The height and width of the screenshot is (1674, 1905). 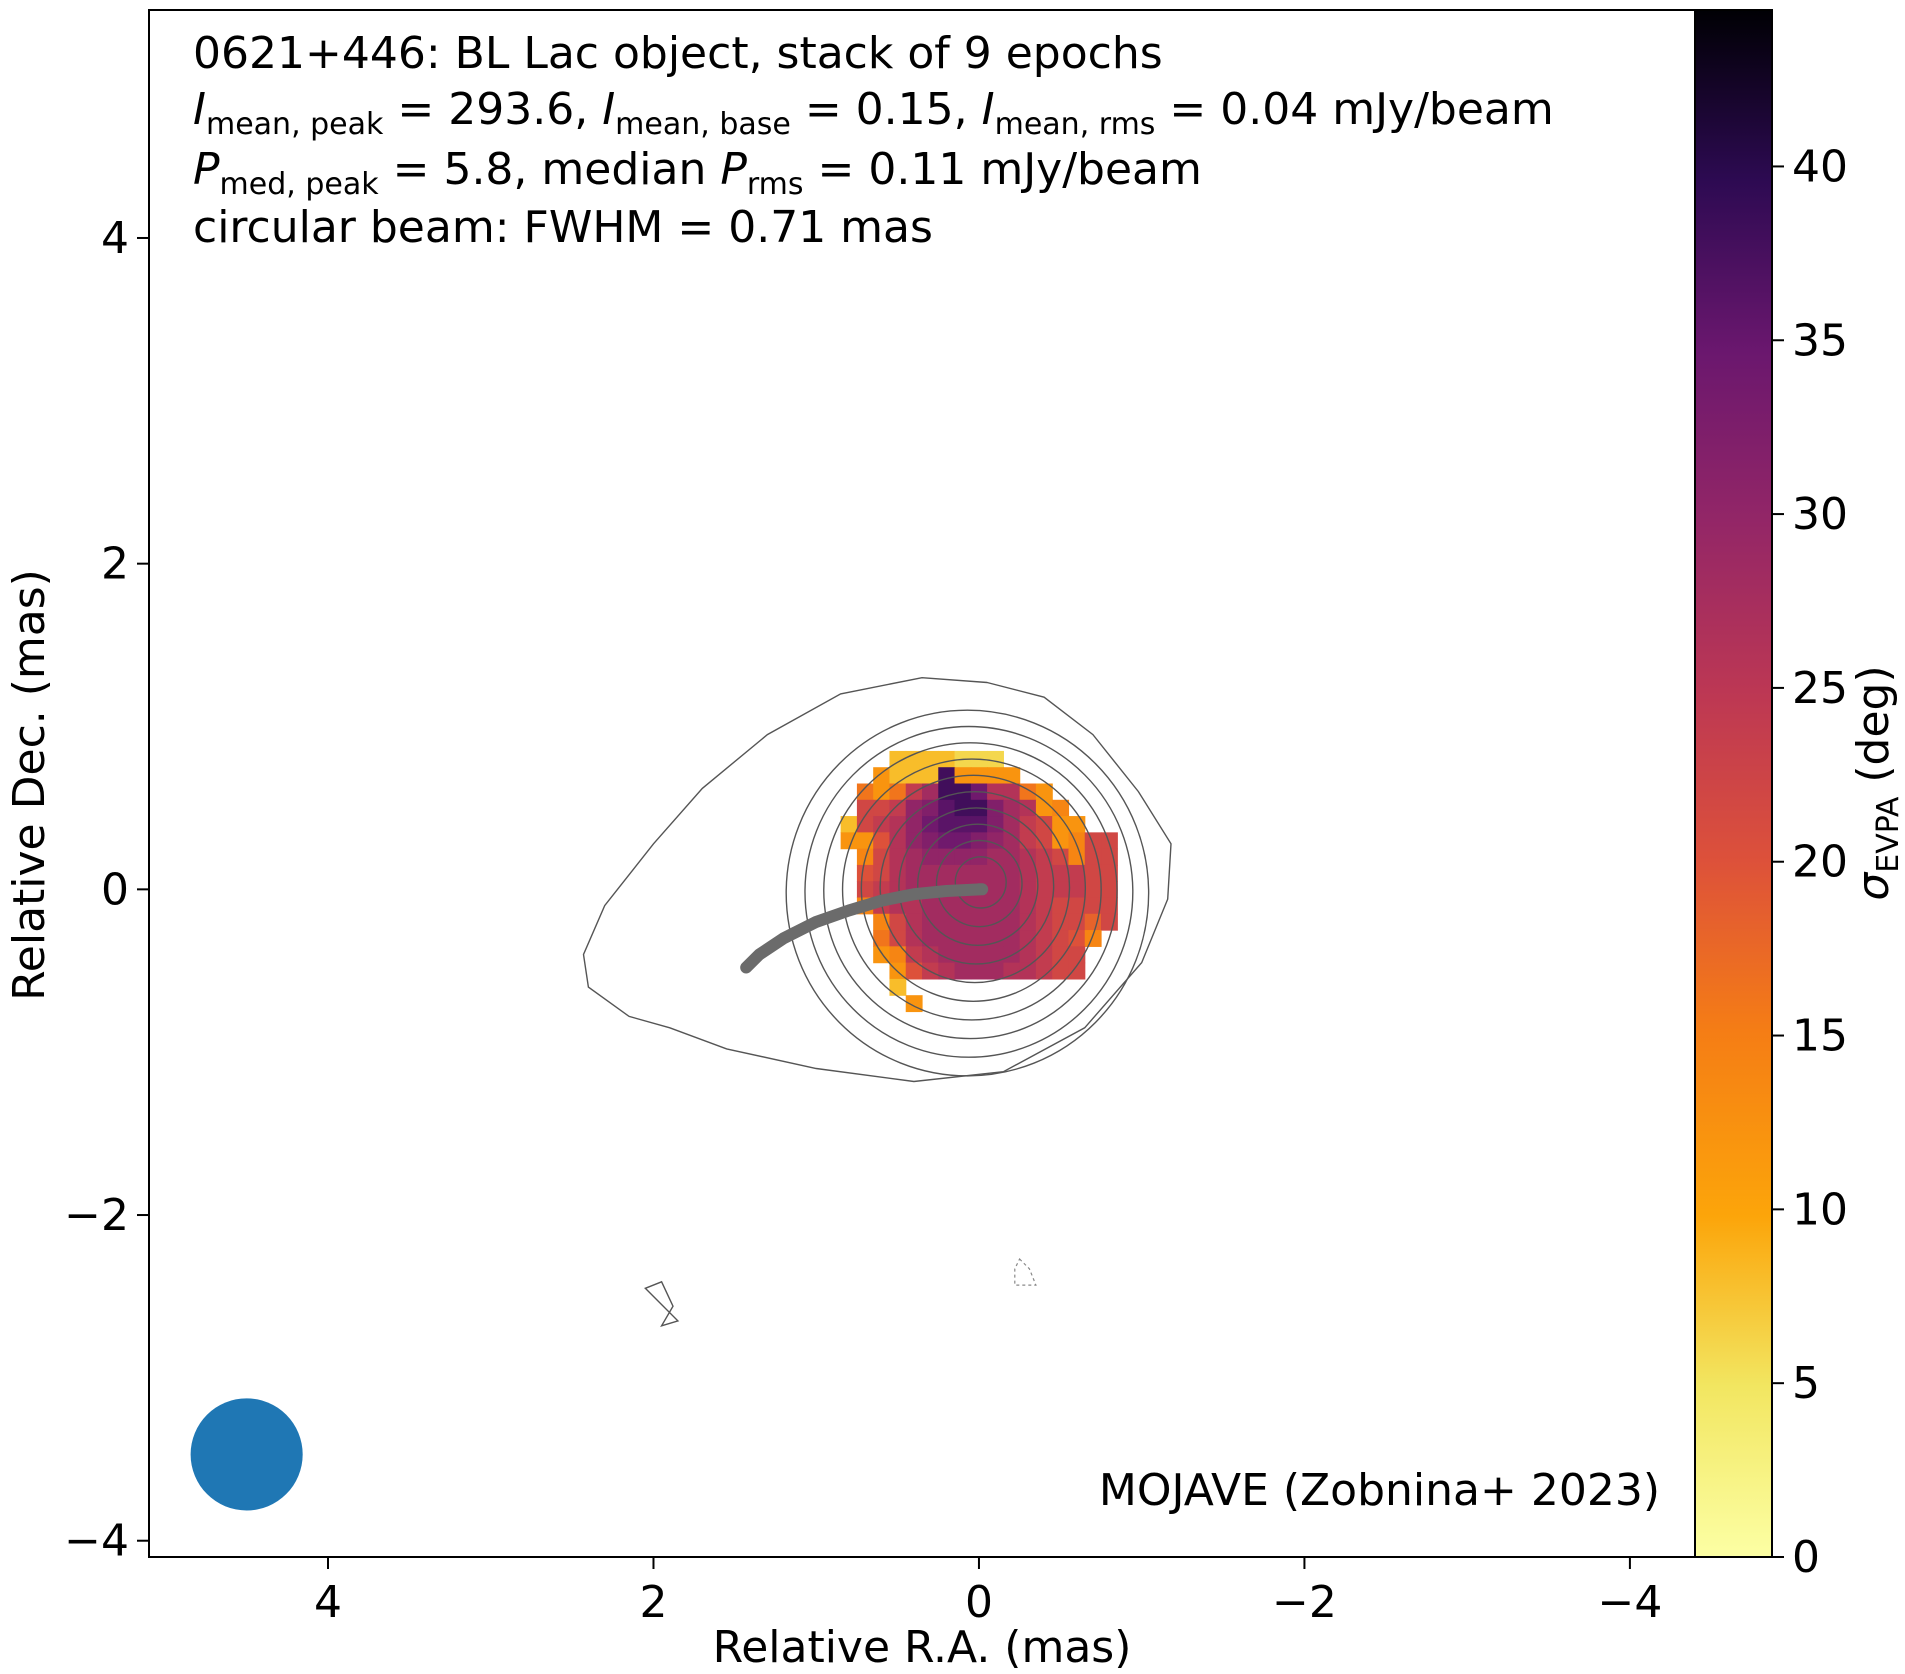 What do you see at coordinates (1629, 1602) in the screenshot?
I see `x-tick-label: −4` at bounding box center [1629, 1602].